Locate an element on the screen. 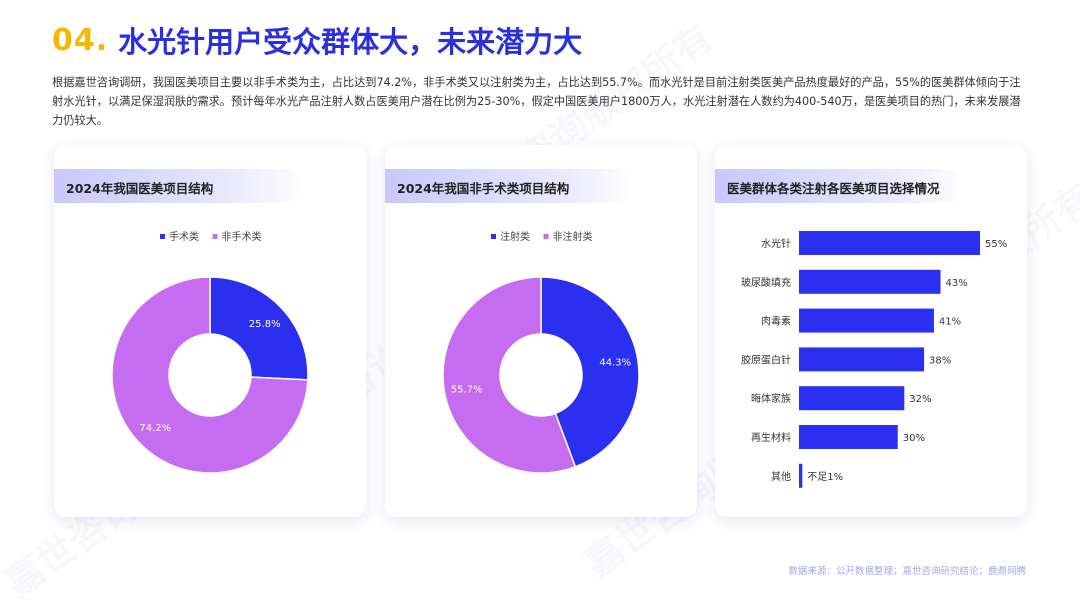 This screenshot has width=1080, height=608. slice-label: 44.3% is located at coordinates (615, 363).